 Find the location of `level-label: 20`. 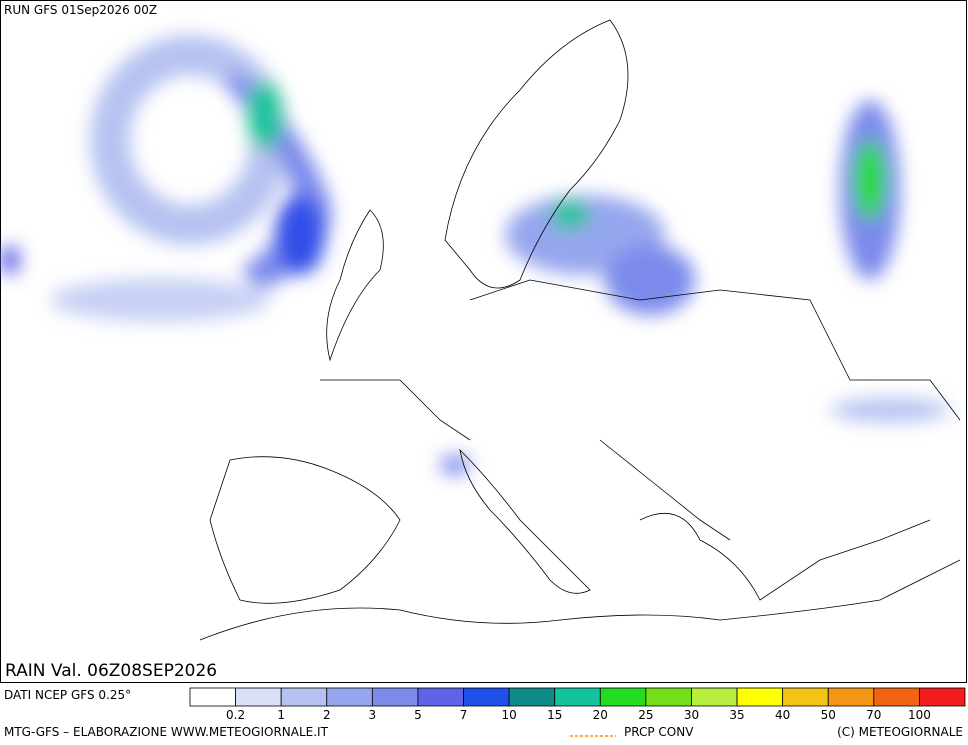

level-label: 20 is located at coordinates (600, 715).